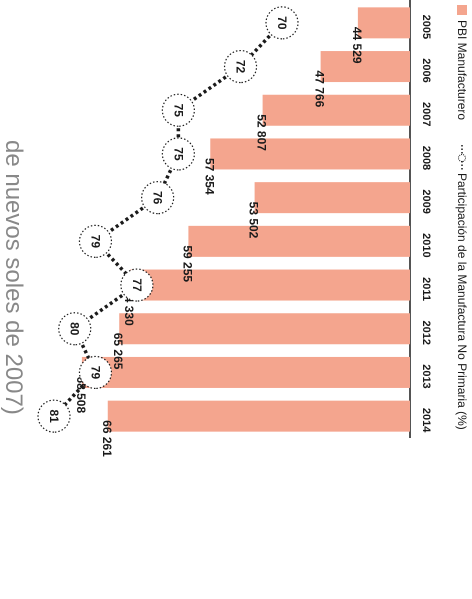 The height and width of the screenshot is (599, 472). Describe the element at coordinates (426, 289) in the screenshot. I see `year-label: 2011` at that location.